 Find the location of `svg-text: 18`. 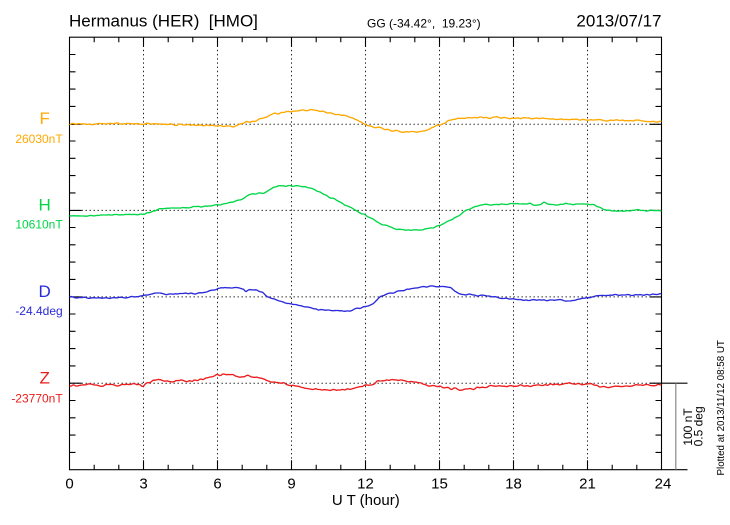

svg-text: 18 is located at coordinates (513, 483).